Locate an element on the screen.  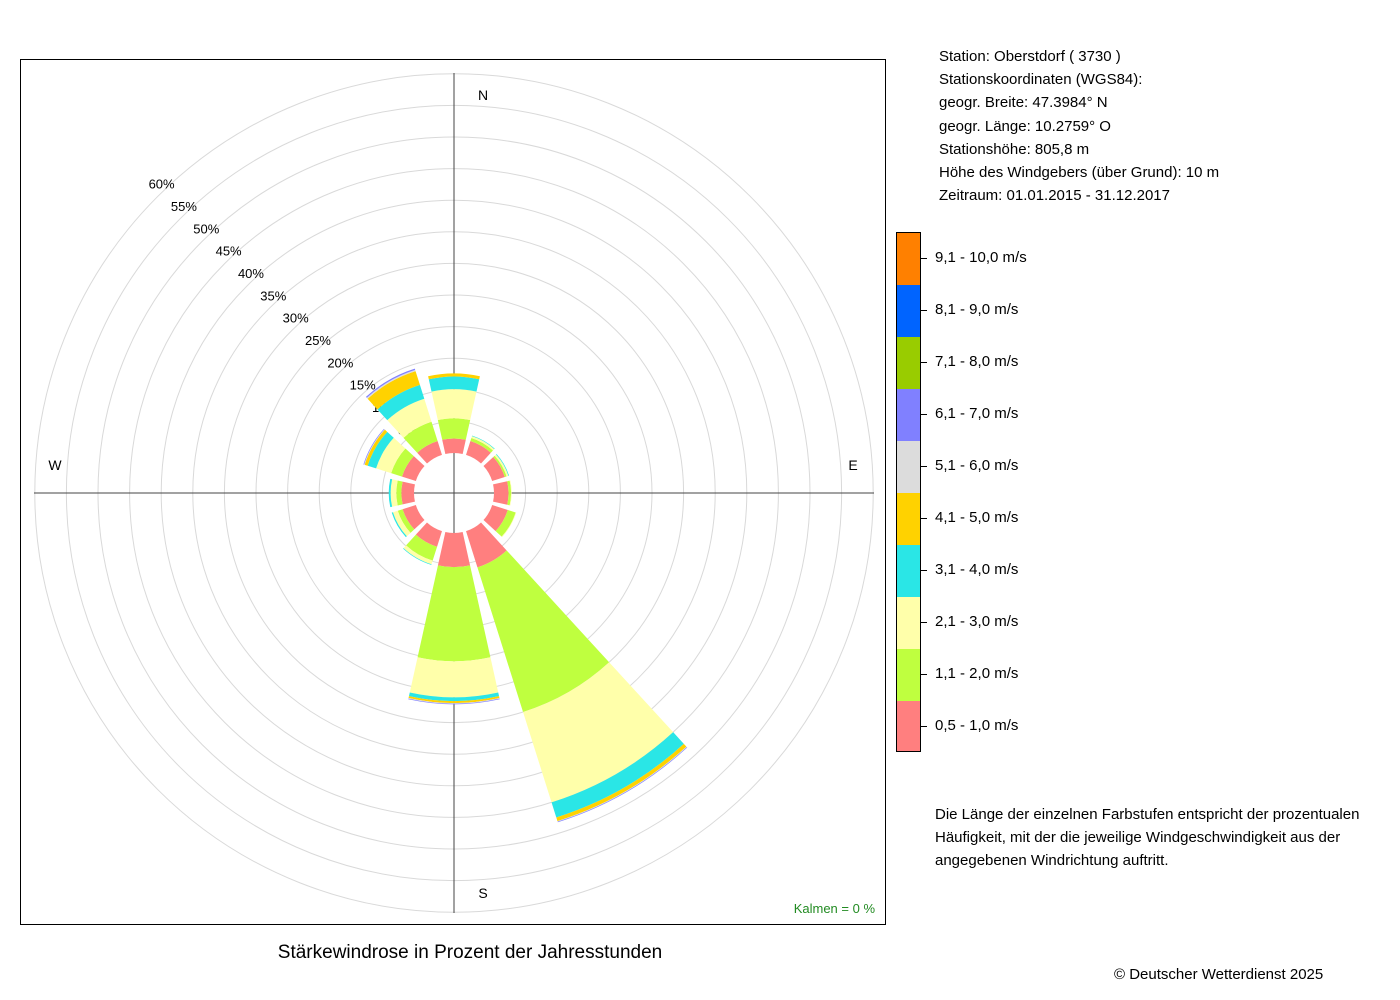
wedge-dir150-speed3 is located at coordinates (617, 775).